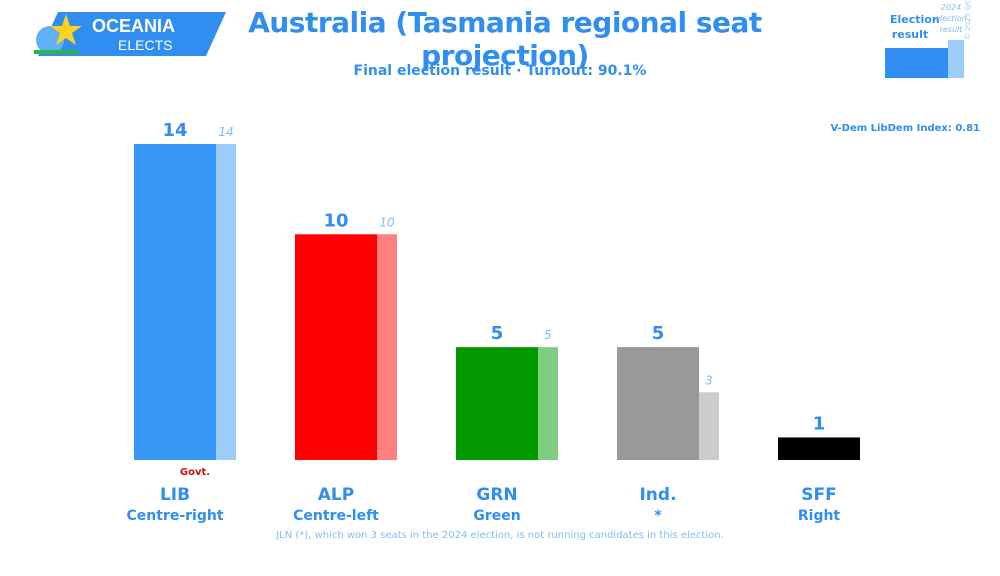  I want to click on bar-sff, so click(819, 448).